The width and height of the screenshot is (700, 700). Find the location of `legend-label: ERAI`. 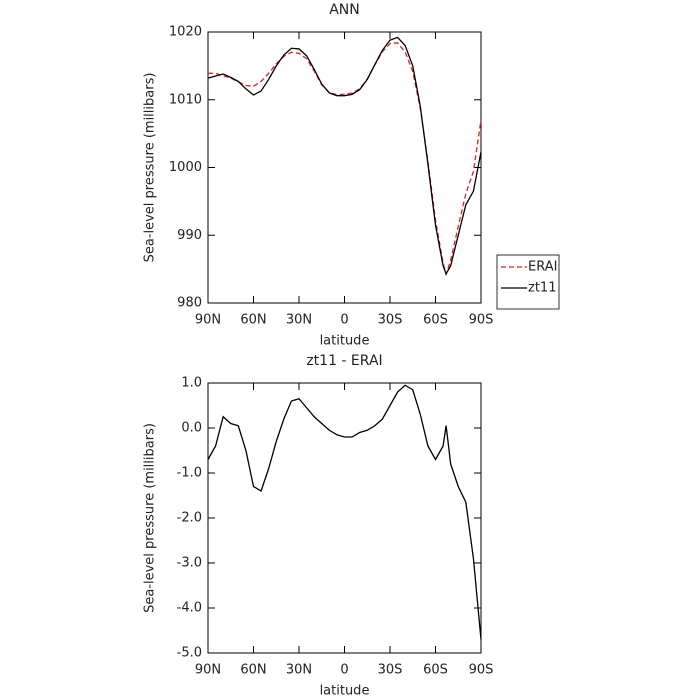

legend-label: ERAI is located at coordinates (542, 267).